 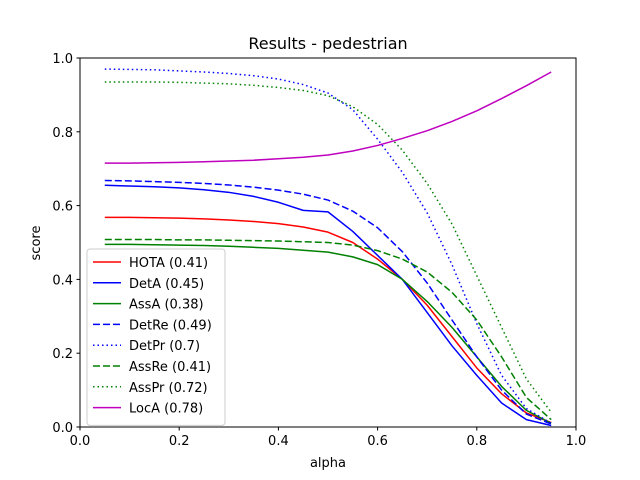 What do you see at coordinates (62, 354) in the screenshot?
I see `y-tick-label: 0.2` at bounding box center [62, 354].